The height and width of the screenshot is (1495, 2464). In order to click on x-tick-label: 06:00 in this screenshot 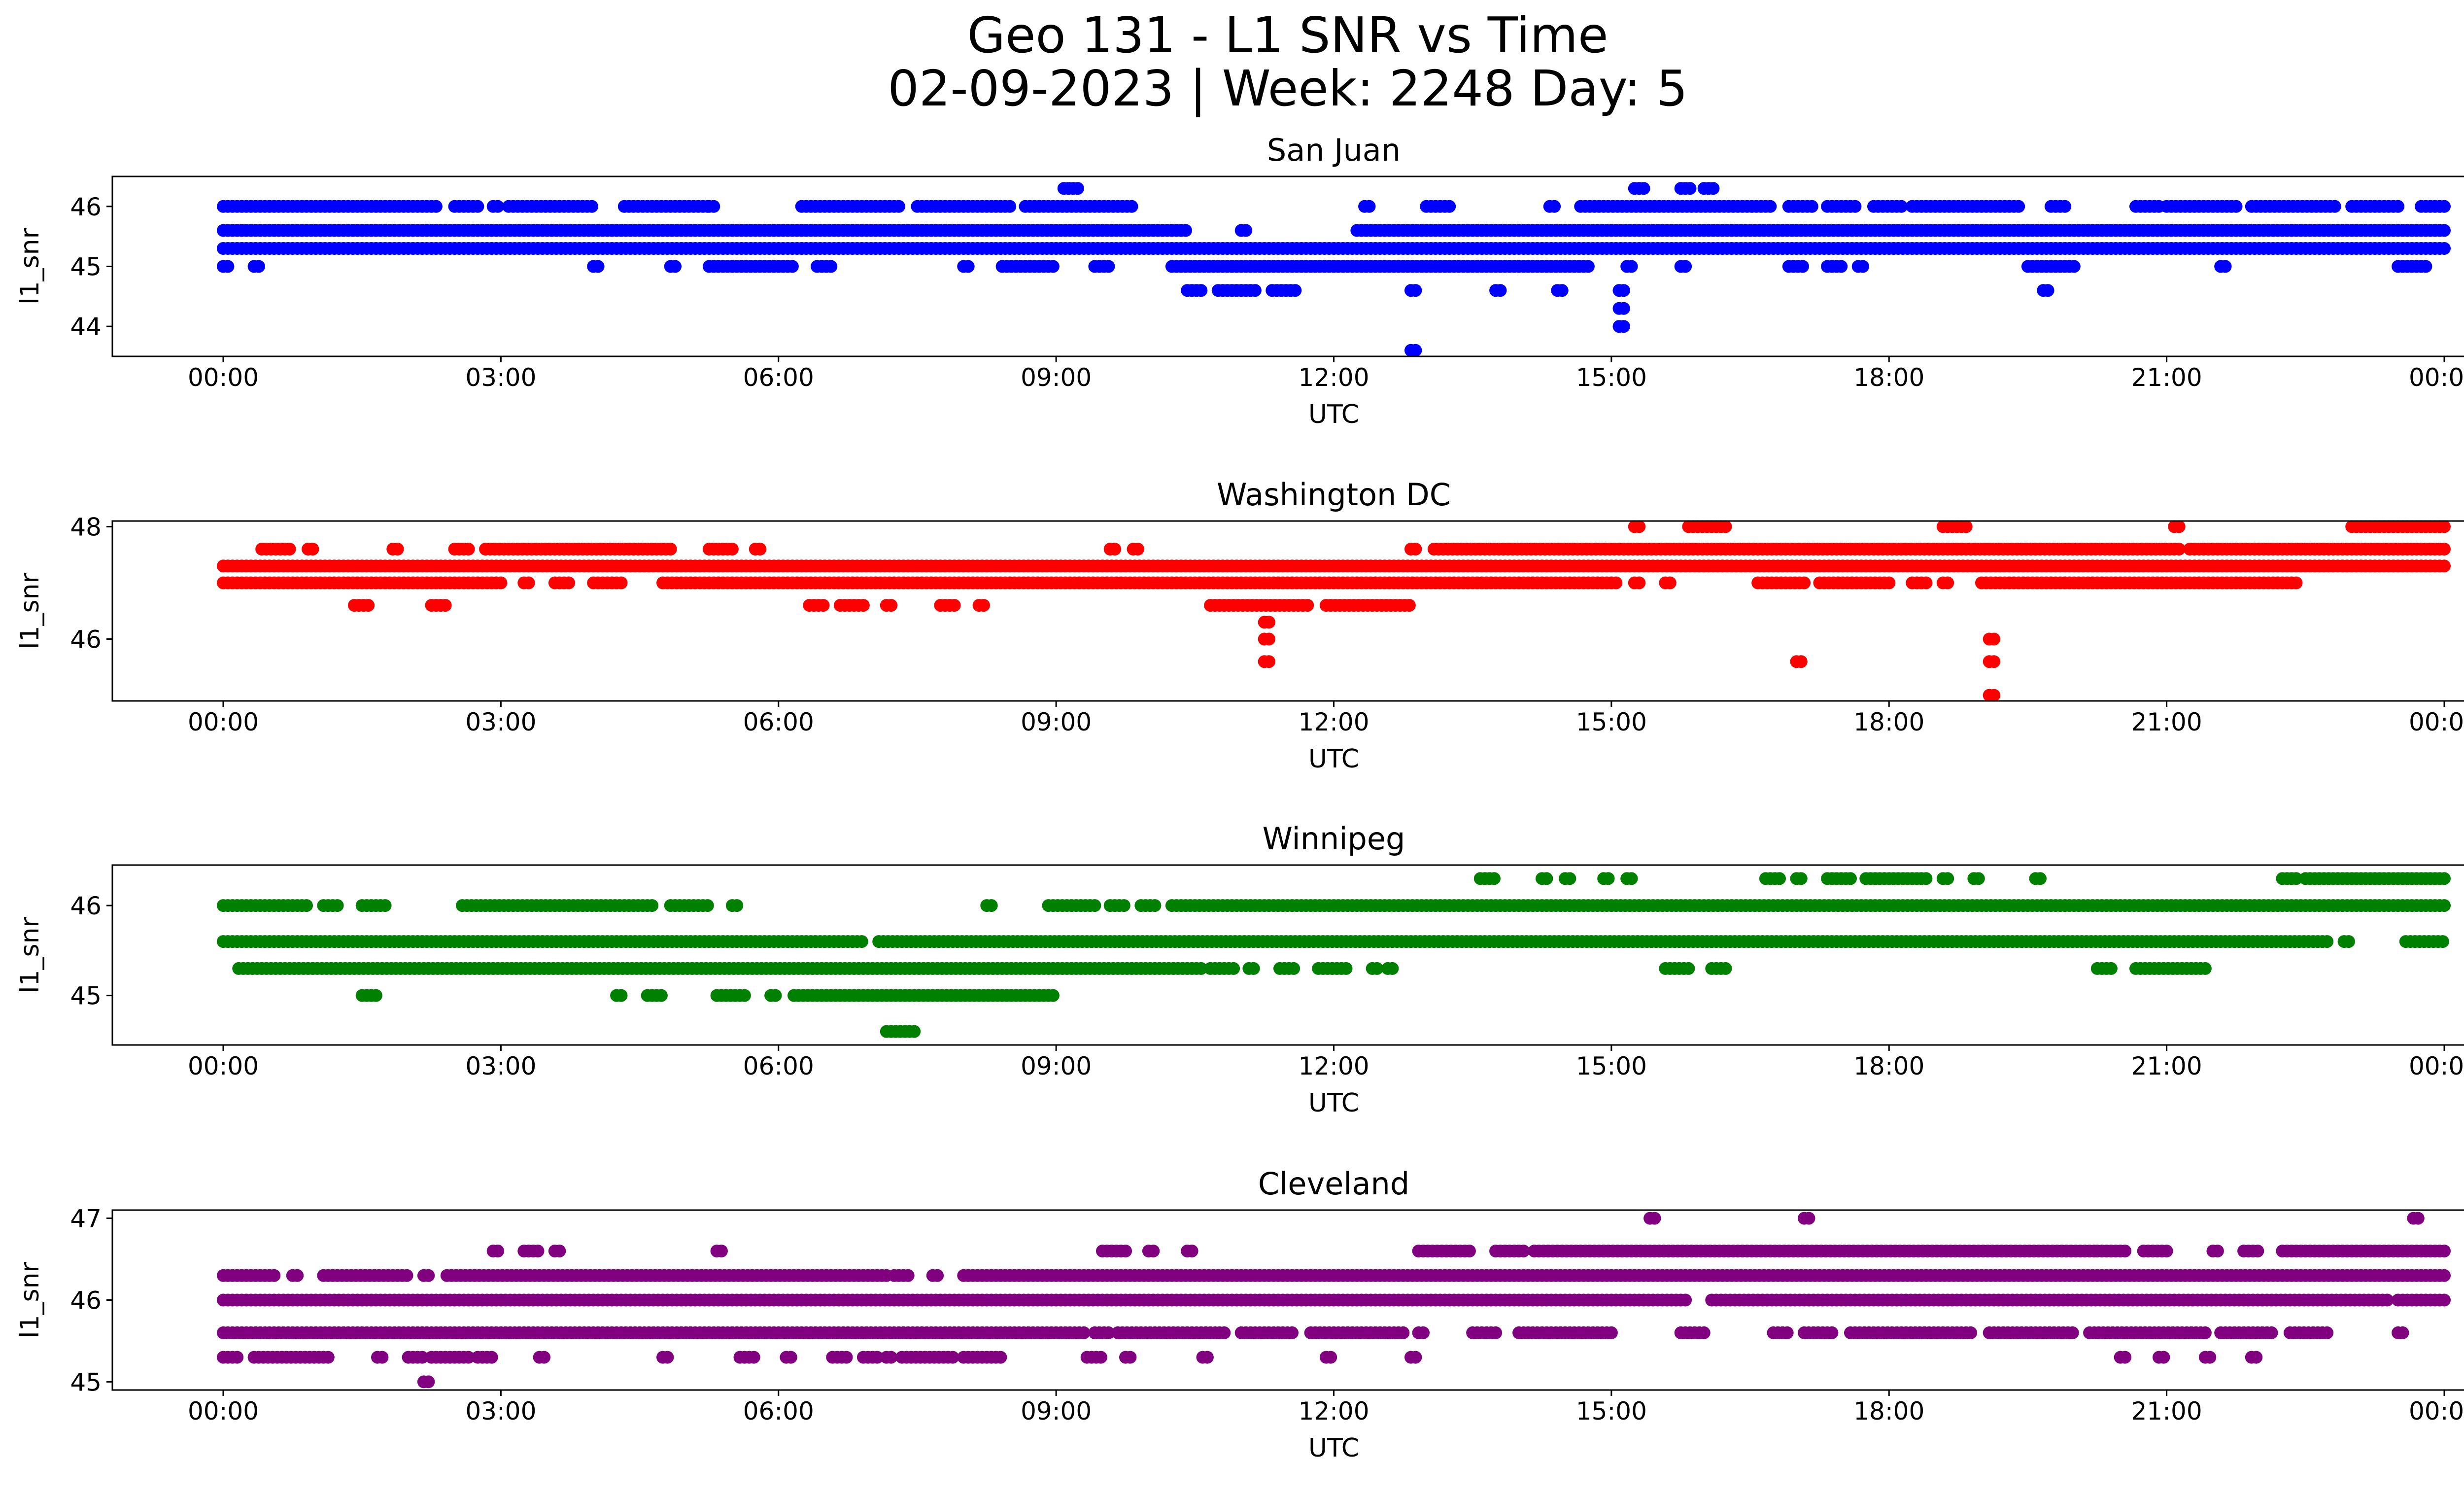, I will do `click(778, 722)`.